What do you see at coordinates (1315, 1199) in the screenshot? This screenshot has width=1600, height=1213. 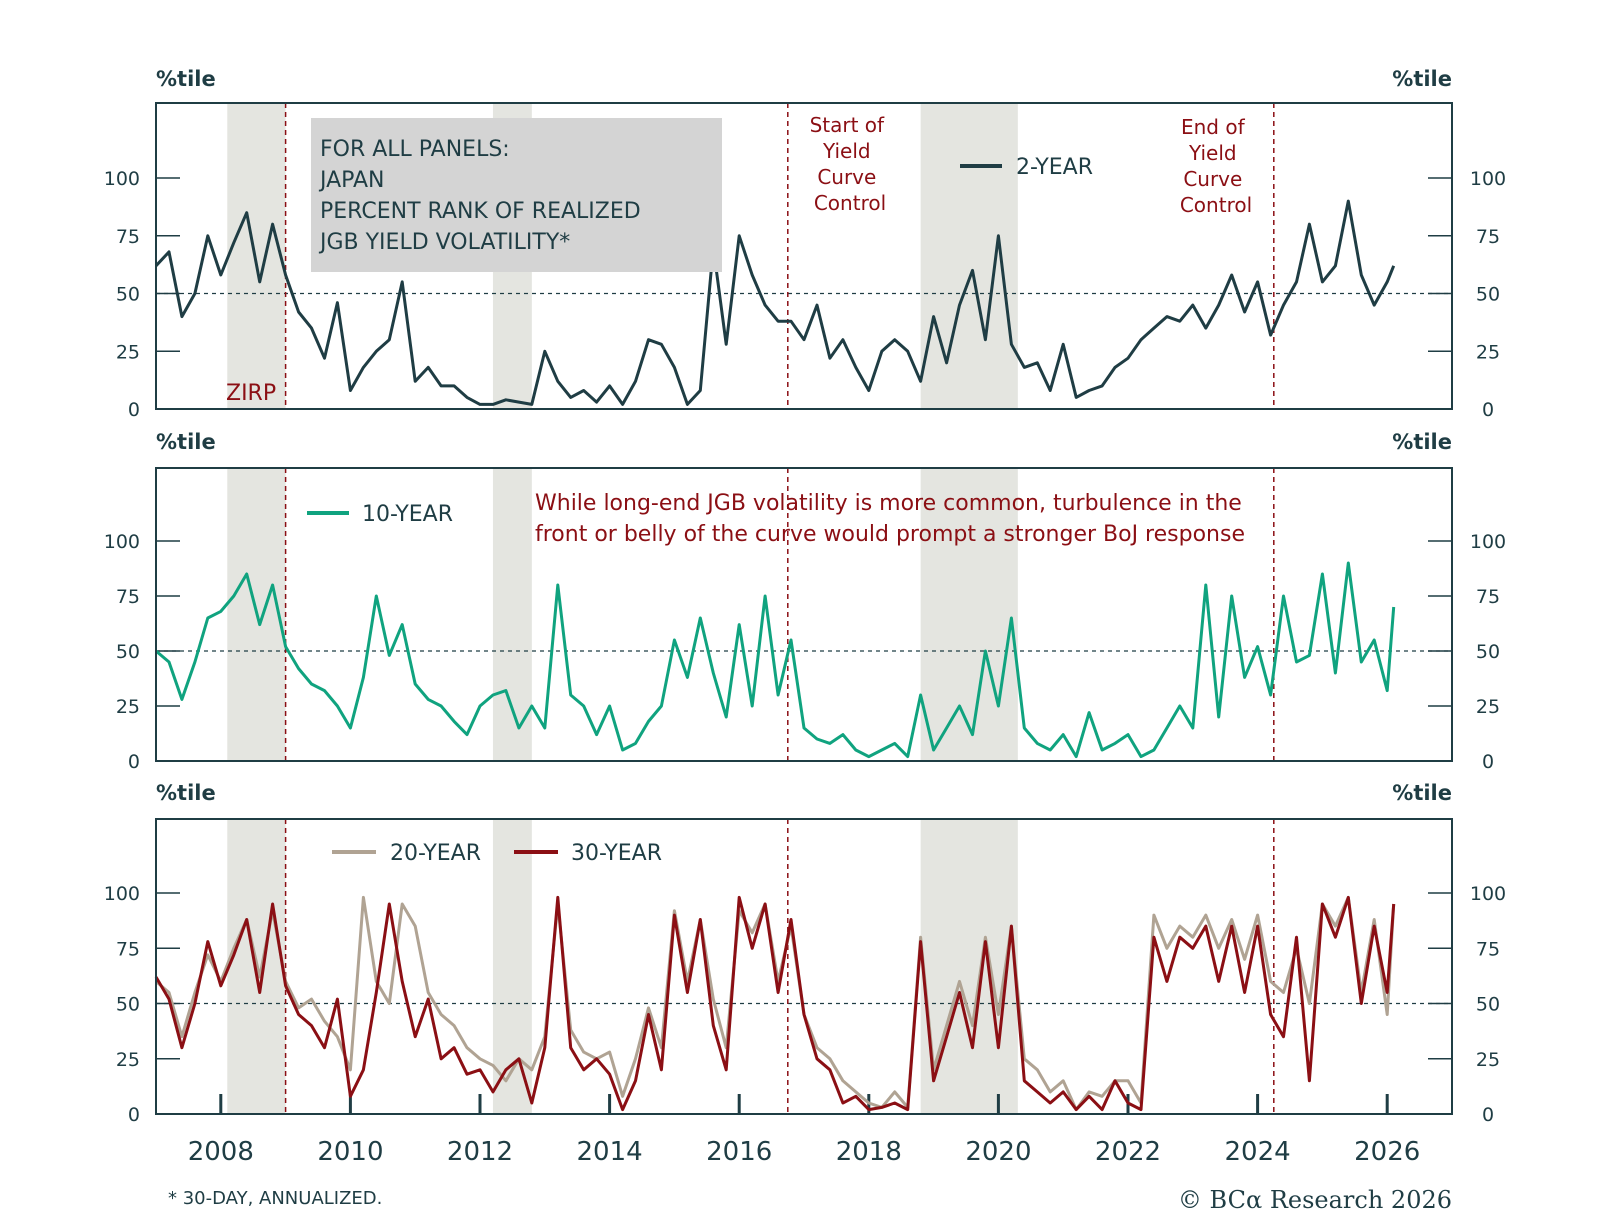 I see `source-credit: © BCα Research 2026` at bounding box center [1315, 1199].